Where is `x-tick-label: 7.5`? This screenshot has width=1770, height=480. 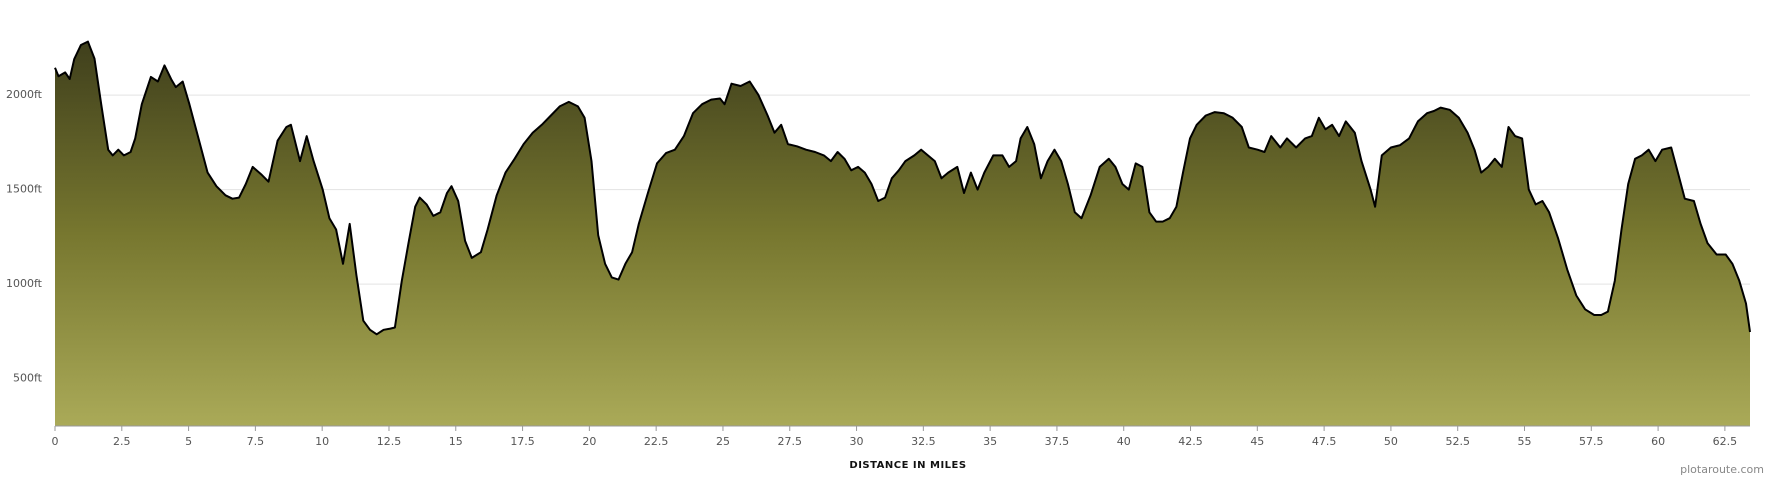 x-tick-label: 7.5 is located at coordinates (256, 441).